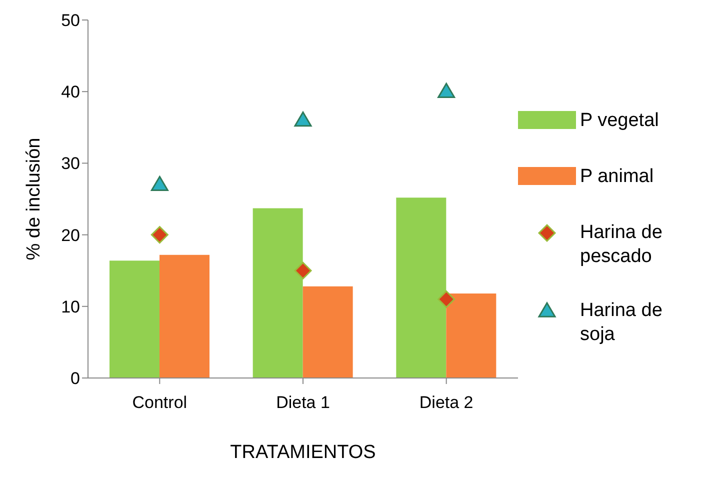 The width and height of the screenshot is (703, 486). What do you see at coordinates (70, 164) in the screenshot?
I see `y-tick-label: 30` at bounding box center [70, 164].